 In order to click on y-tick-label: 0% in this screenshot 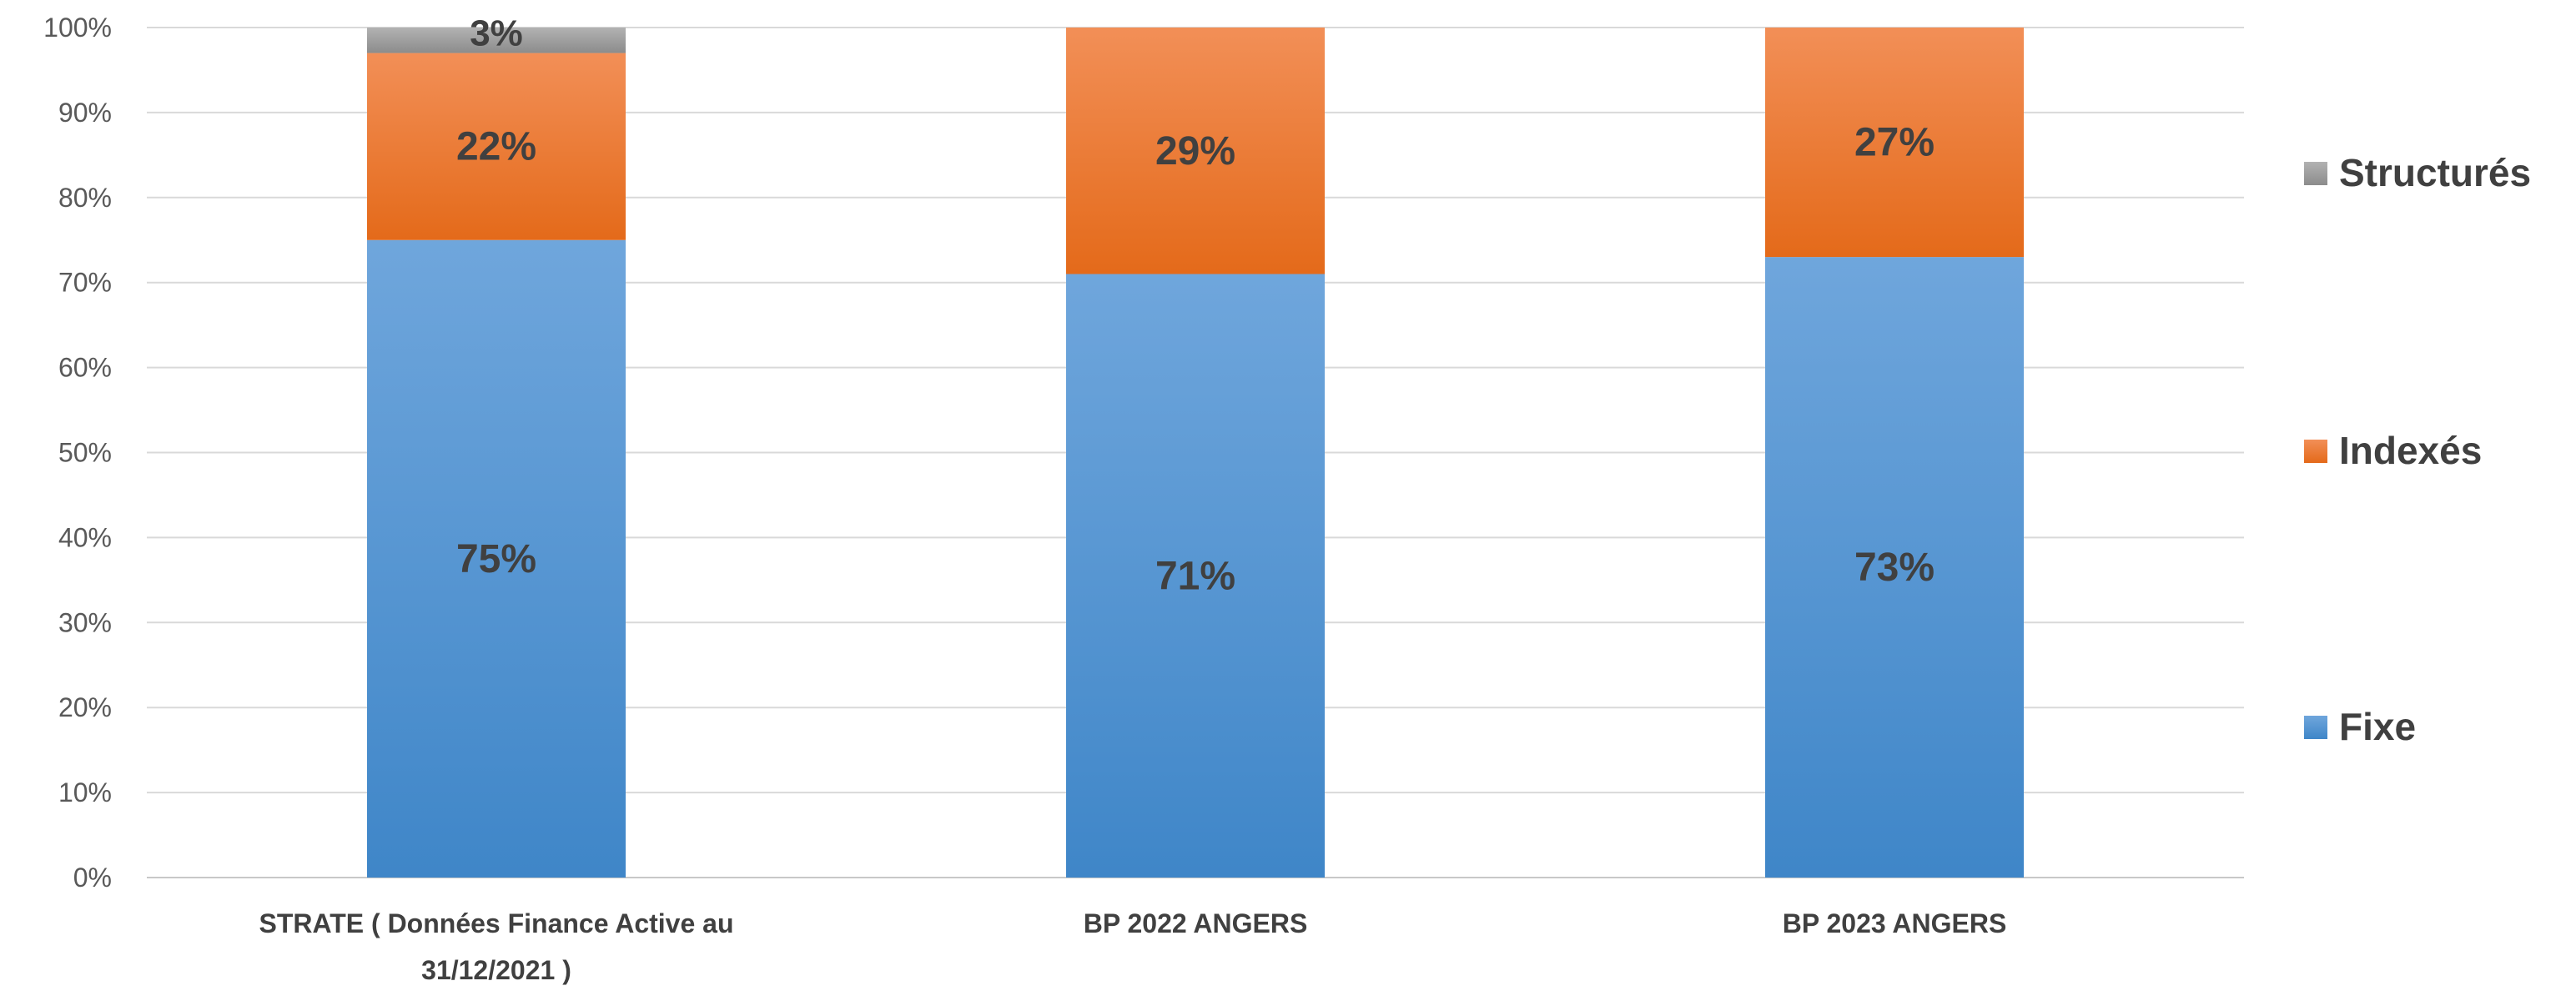, I will do `click(92, 878)`.